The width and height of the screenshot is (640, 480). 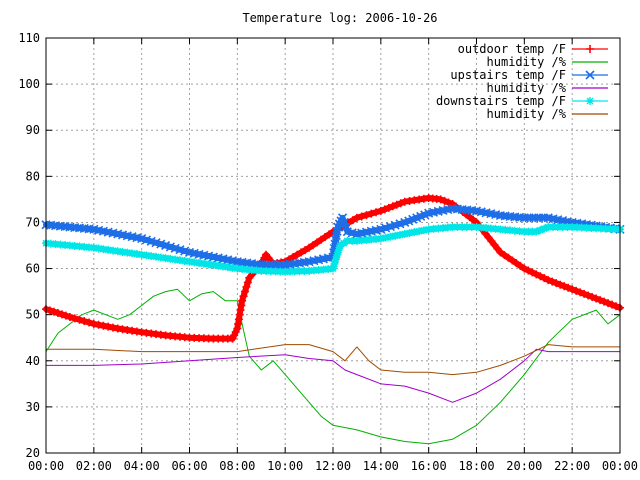 What do you see at coordinates (33, 222) in the screenshot?
I see `y-tick-label: 70` at bounding box center [33, 222].